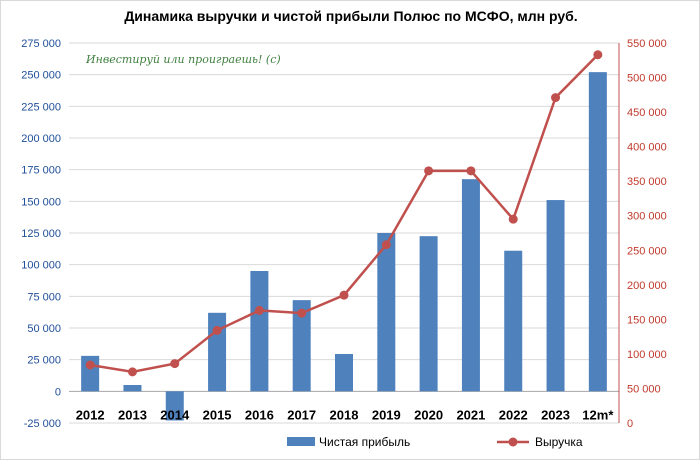 This screenshot has height=461, width=700. What do you see at coordinates (90, 414) in the screenshot?
I see `x-tick-label: 2012` at bounding box center [90, 414].